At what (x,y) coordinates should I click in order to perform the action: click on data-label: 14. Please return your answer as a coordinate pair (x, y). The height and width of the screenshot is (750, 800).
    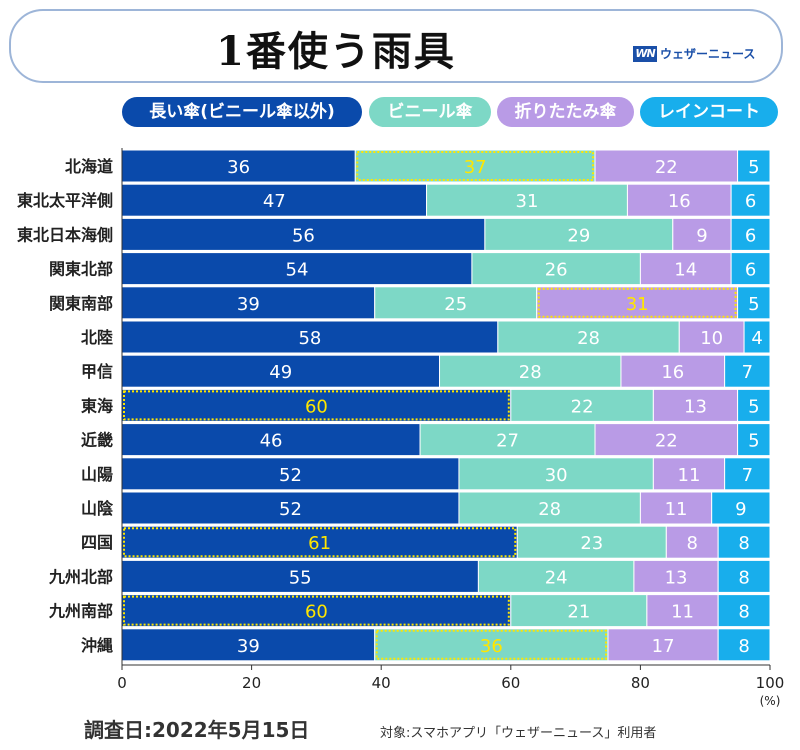
    Looking at the image, I should click on (685, 270).